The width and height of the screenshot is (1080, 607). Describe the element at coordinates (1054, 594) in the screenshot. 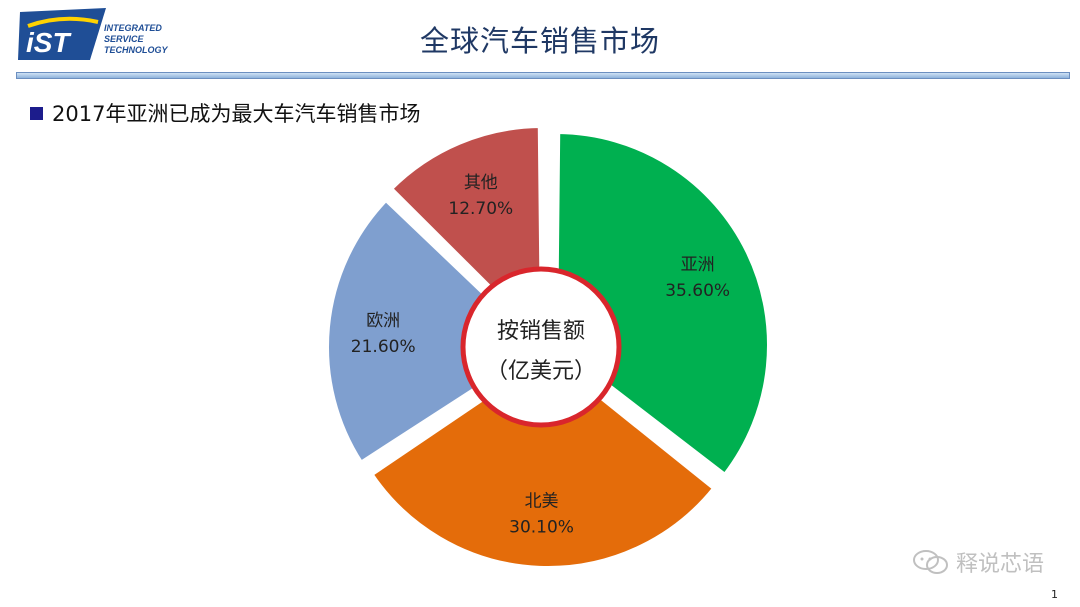

I see `page-number: 1` at that location.